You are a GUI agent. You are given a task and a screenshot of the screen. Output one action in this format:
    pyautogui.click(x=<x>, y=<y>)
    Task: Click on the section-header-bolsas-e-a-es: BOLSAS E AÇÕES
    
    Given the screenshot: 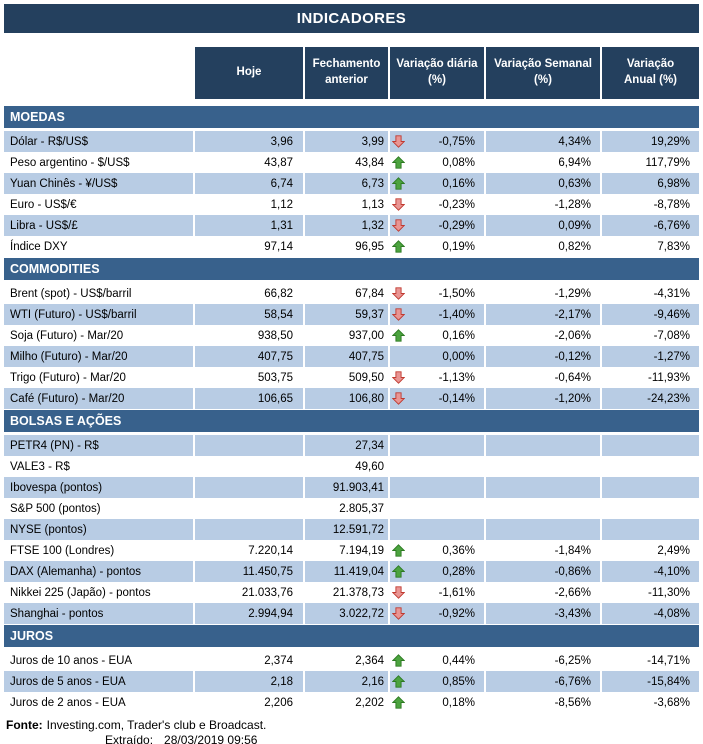 What is the action you would take?
    pyautogui.click(x=351, y=421)
    